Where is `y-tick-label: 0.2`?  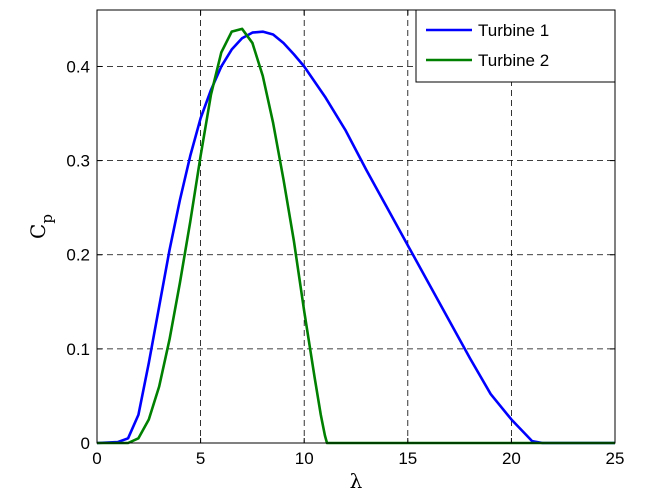 y-tick-label: 0.2 is located at coordinates (78, 255).